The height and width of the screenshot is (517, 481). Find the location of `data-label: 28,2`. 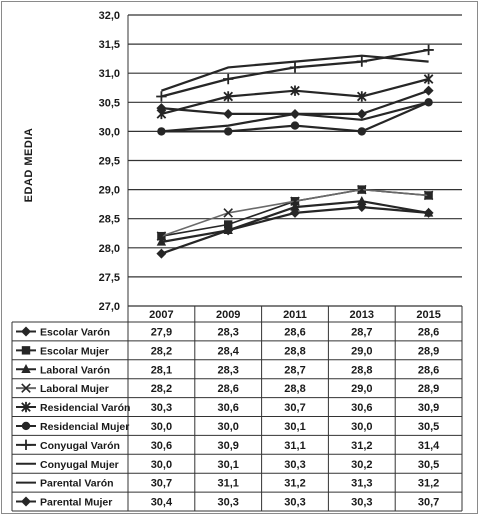

data-label: 28,2 is located at coordinates (161, 389).